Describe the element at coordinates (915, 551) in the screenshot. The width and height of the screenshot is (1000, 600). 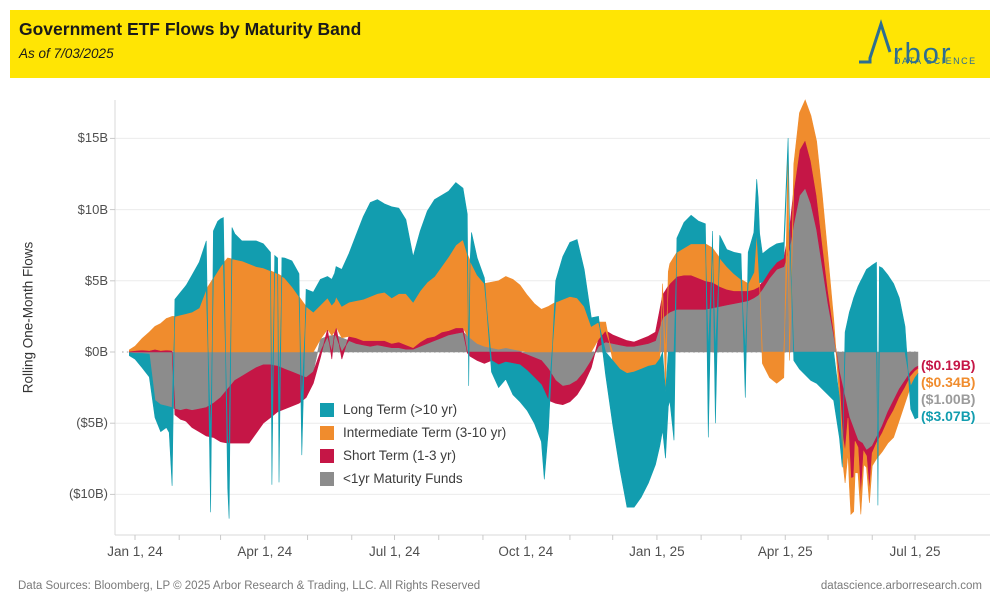
I see `x-tick-label: Jul 1, 25` at that location.